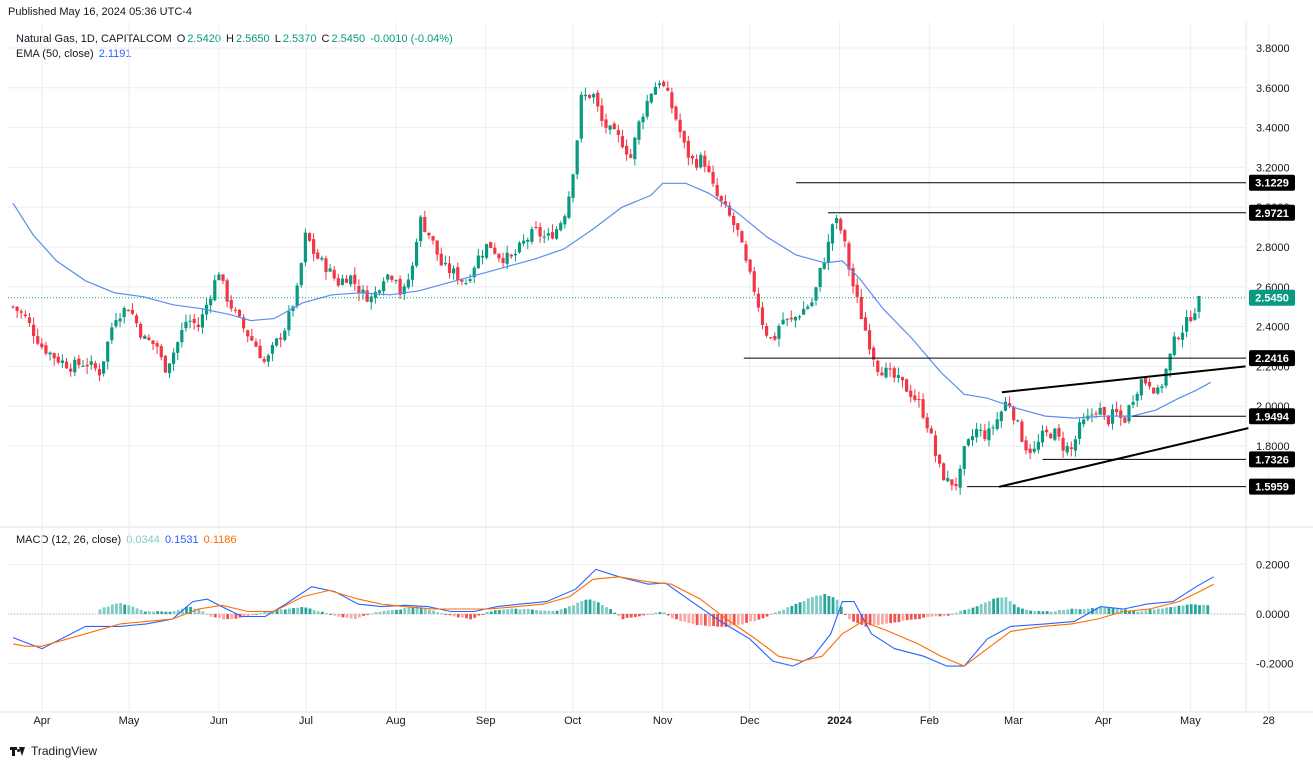 The height and width of the screenshot is (768, 1313). Describe the element at coordinates (613, 621) in the screenshot. I see `signal-line` at that location.